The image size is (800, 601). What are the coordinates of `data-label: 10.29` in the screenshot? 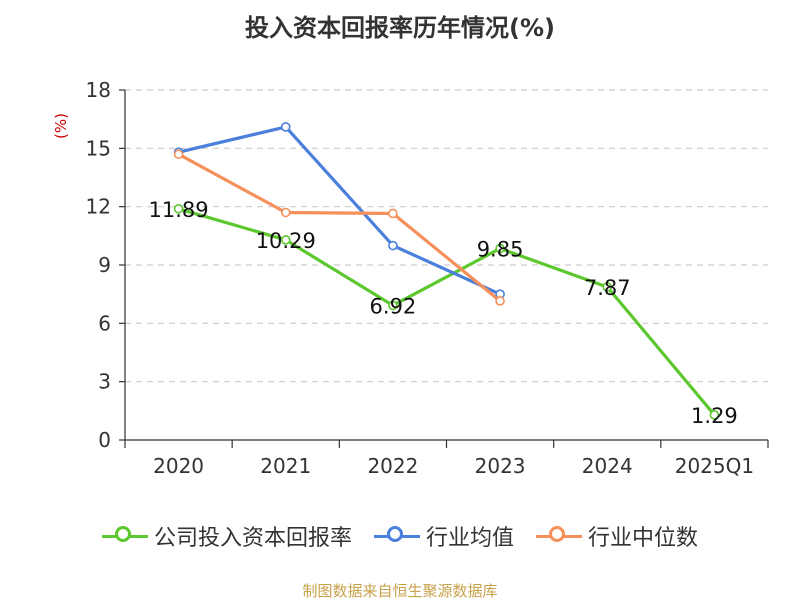 It's located at (286, 241).